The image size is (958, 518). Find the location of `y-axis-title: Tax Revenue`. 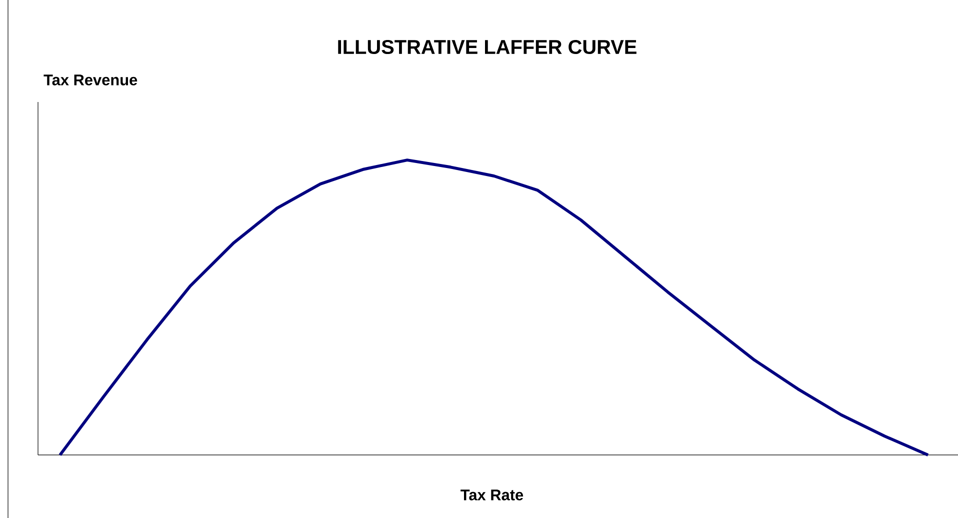

y-axis-title: Tax Revenue is located at coordinates (91, 80).